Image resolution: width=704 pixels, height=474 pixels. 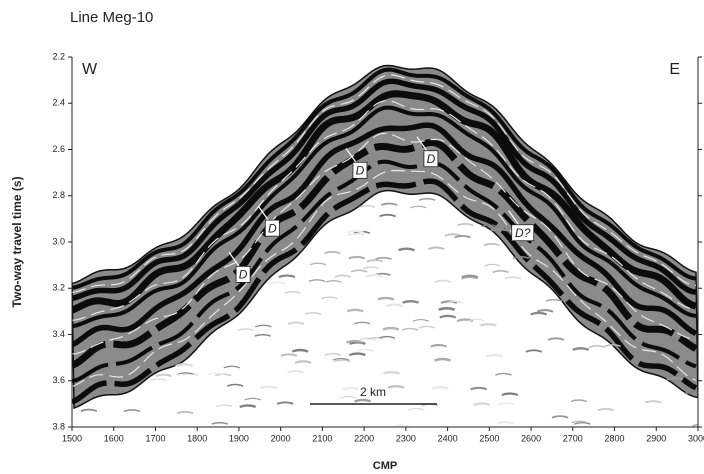 What do you see at coordinates (17, 241) in the screenshot?
I see `y-axis-label: Two-way travel time (s)` at bounding box center [17, 241].